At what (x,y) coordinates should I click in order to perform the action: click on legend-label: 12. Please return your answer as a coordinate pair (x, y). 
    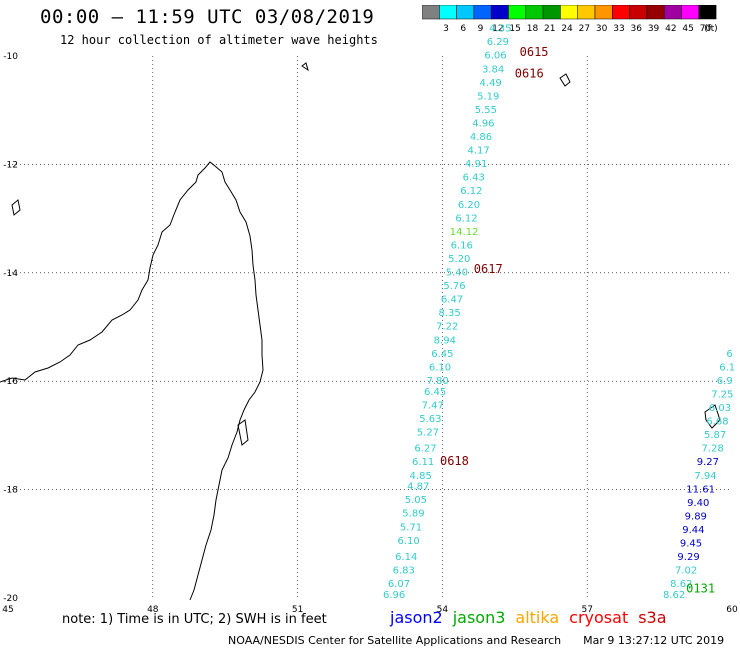
    Looking at the image, I should click on (497, 28).